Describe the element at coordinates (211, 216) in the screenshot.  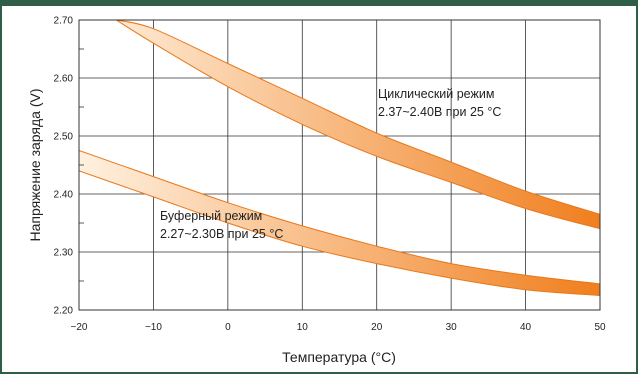
I see `annotation-float-title: Буферный режим` at that location.